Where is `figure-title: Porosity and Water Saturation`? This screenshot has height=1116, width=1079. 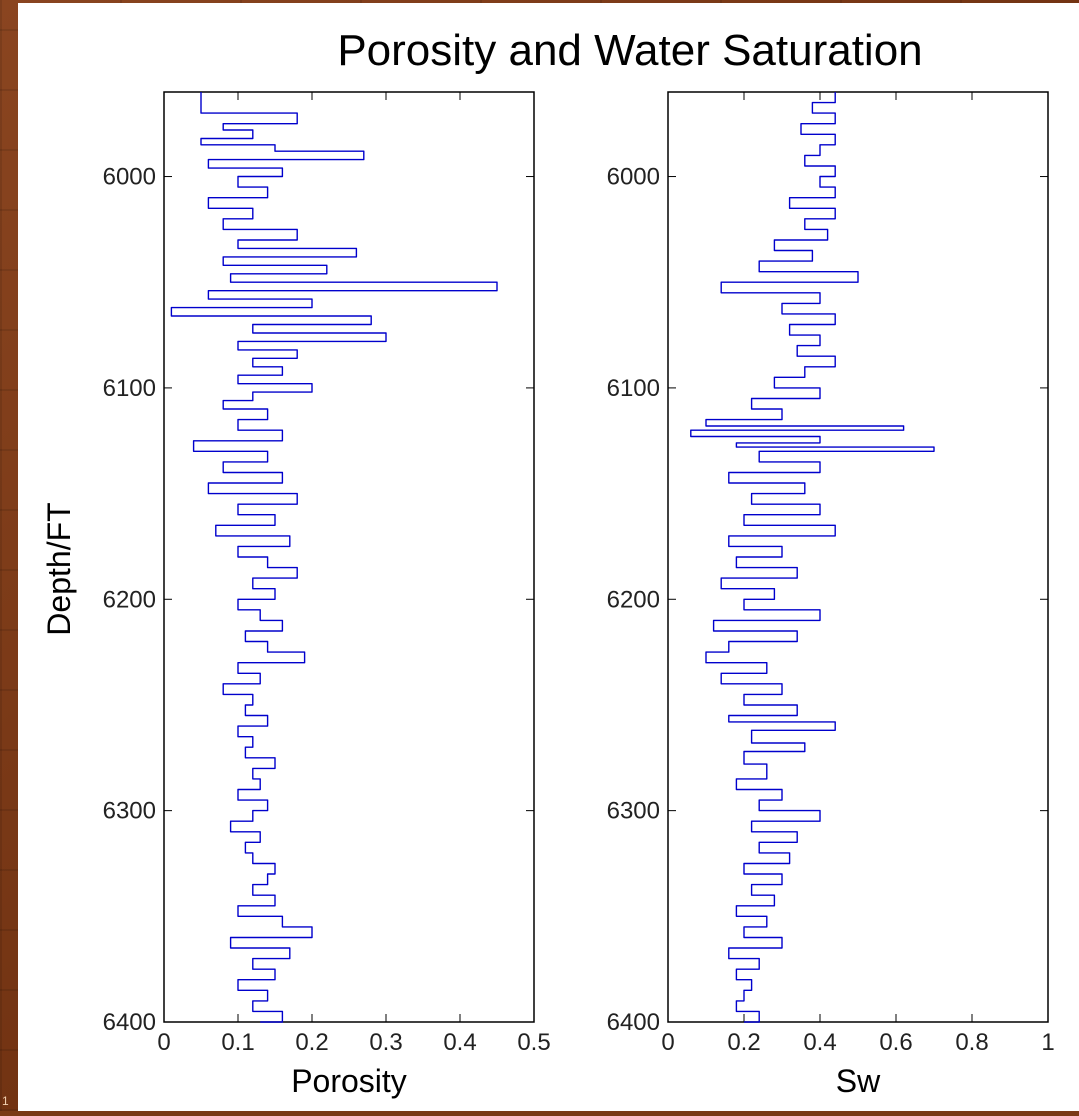 figure-title: Porosity and Water Saturation is located at coordinates (629, 50).